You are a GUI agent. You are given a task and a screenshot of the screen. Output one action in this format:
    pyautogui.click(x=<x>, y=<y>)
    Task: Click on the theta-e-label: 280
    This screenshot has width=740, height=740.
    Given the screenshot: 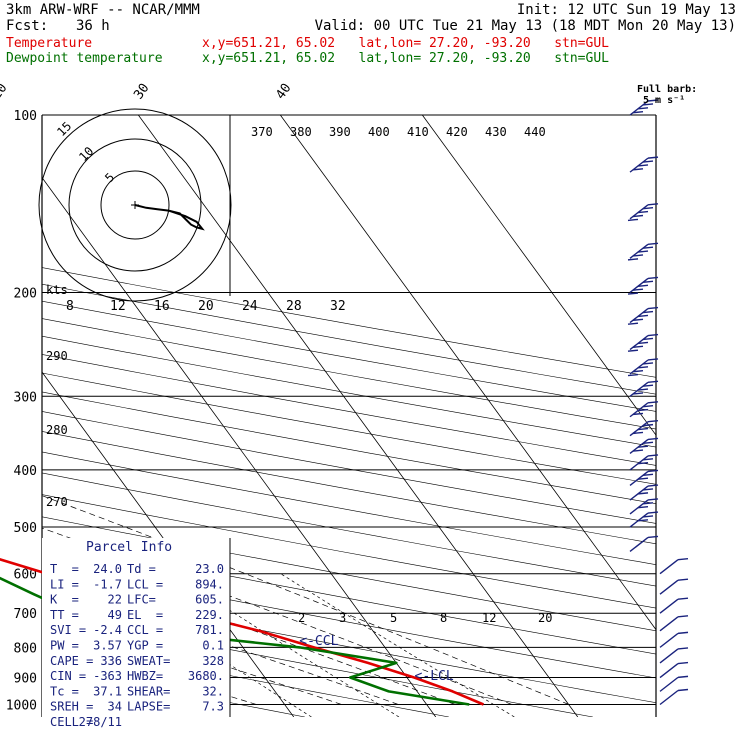 What is the action you would take?
    pyautogui.click(x=57, y=430)
    